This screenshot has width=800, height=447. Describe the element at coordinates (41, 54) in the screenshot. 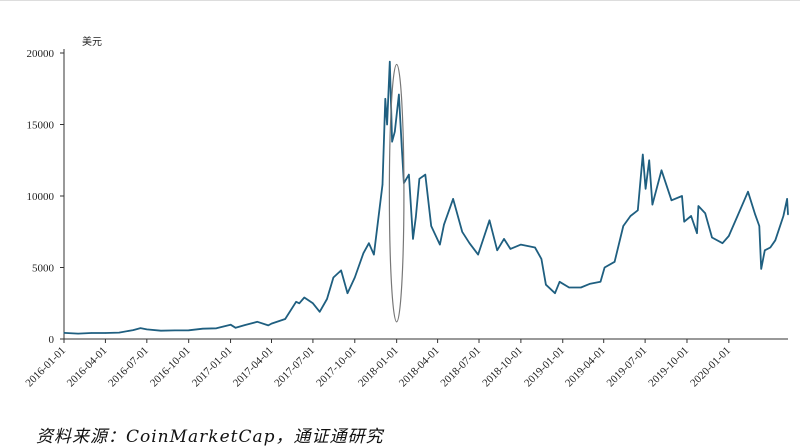

I see `y-tick-label: 20000` at that location.